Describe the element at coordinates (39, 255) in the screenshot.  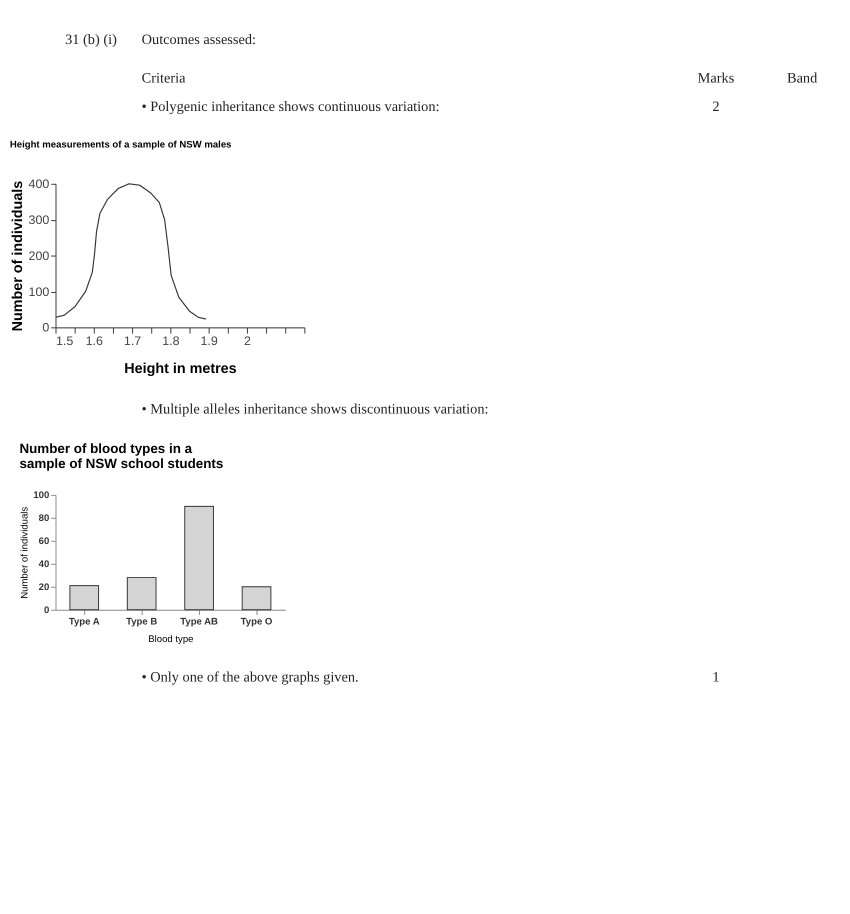
I see `y-tick-label: 200` at that location.